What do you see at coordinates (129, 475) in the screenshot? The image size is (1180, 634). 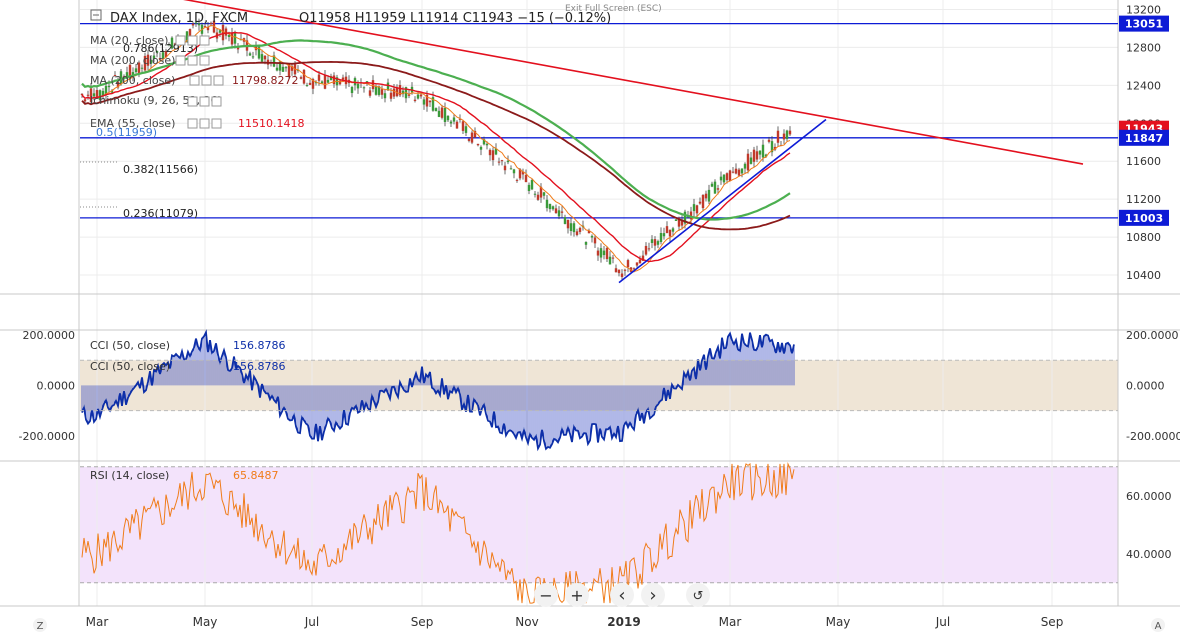 I see `rsi-label: RSI (14, close)` at bounding box center [129, 475].